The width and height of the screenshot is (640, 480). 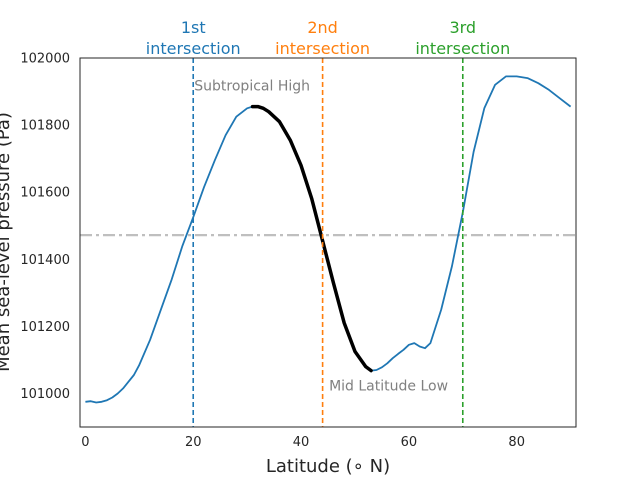 I want to click on y-tick-label: 101400, so click(x=45, y=260).